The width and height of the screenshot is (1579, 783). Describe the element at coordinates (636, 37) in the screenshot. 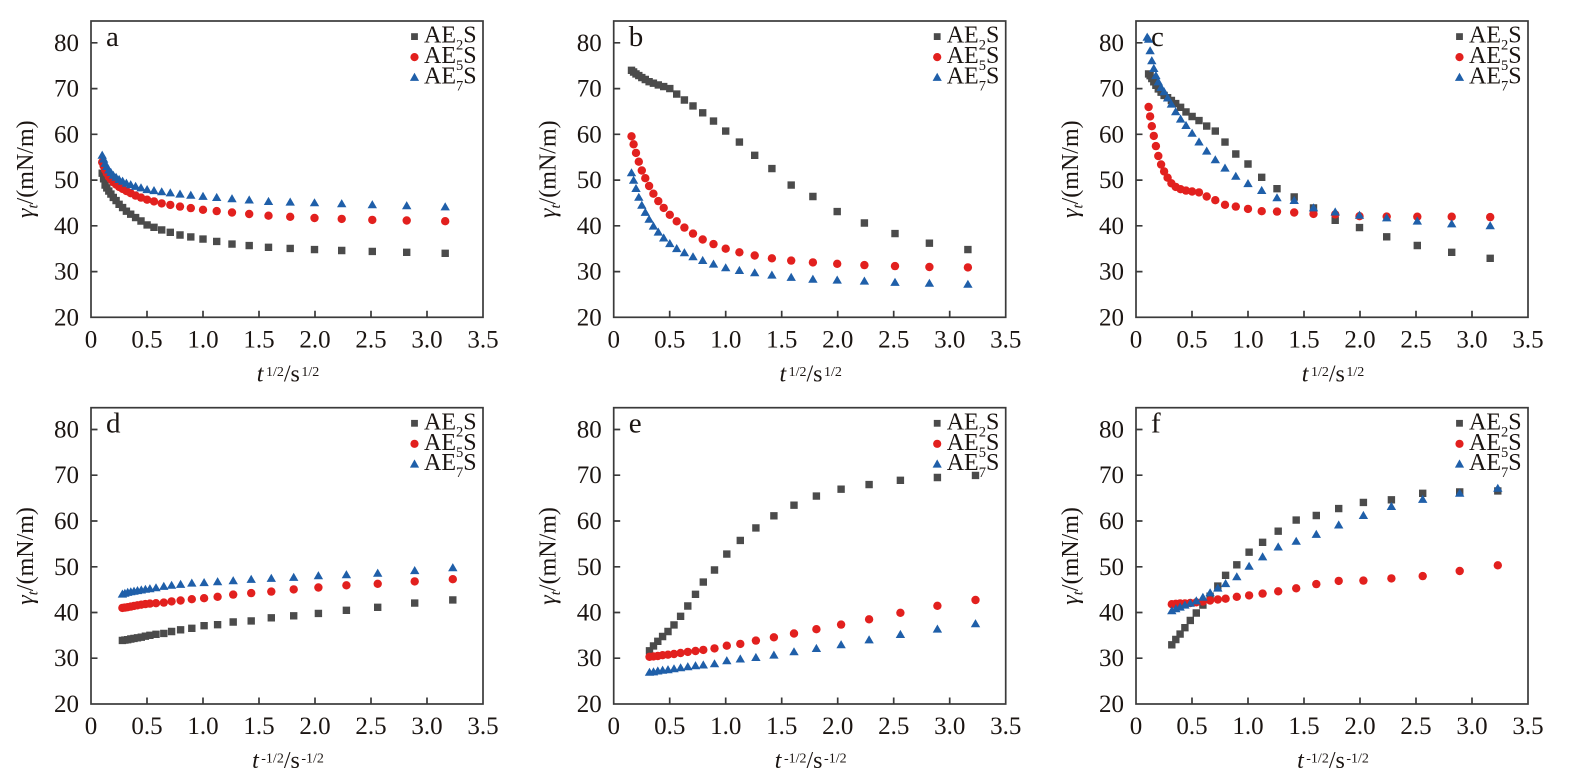

I see `svg-text: b` at that location.